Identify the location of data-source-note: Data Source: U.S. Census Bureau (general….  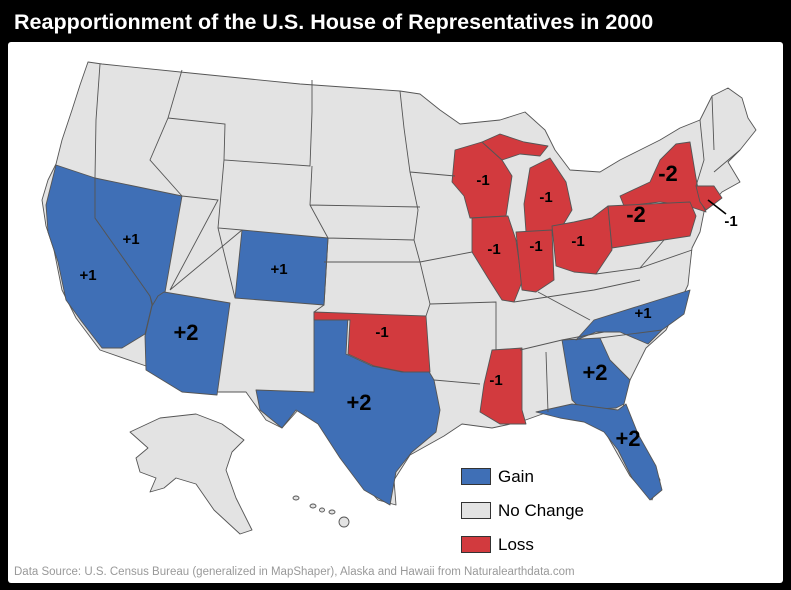
(294, 572).